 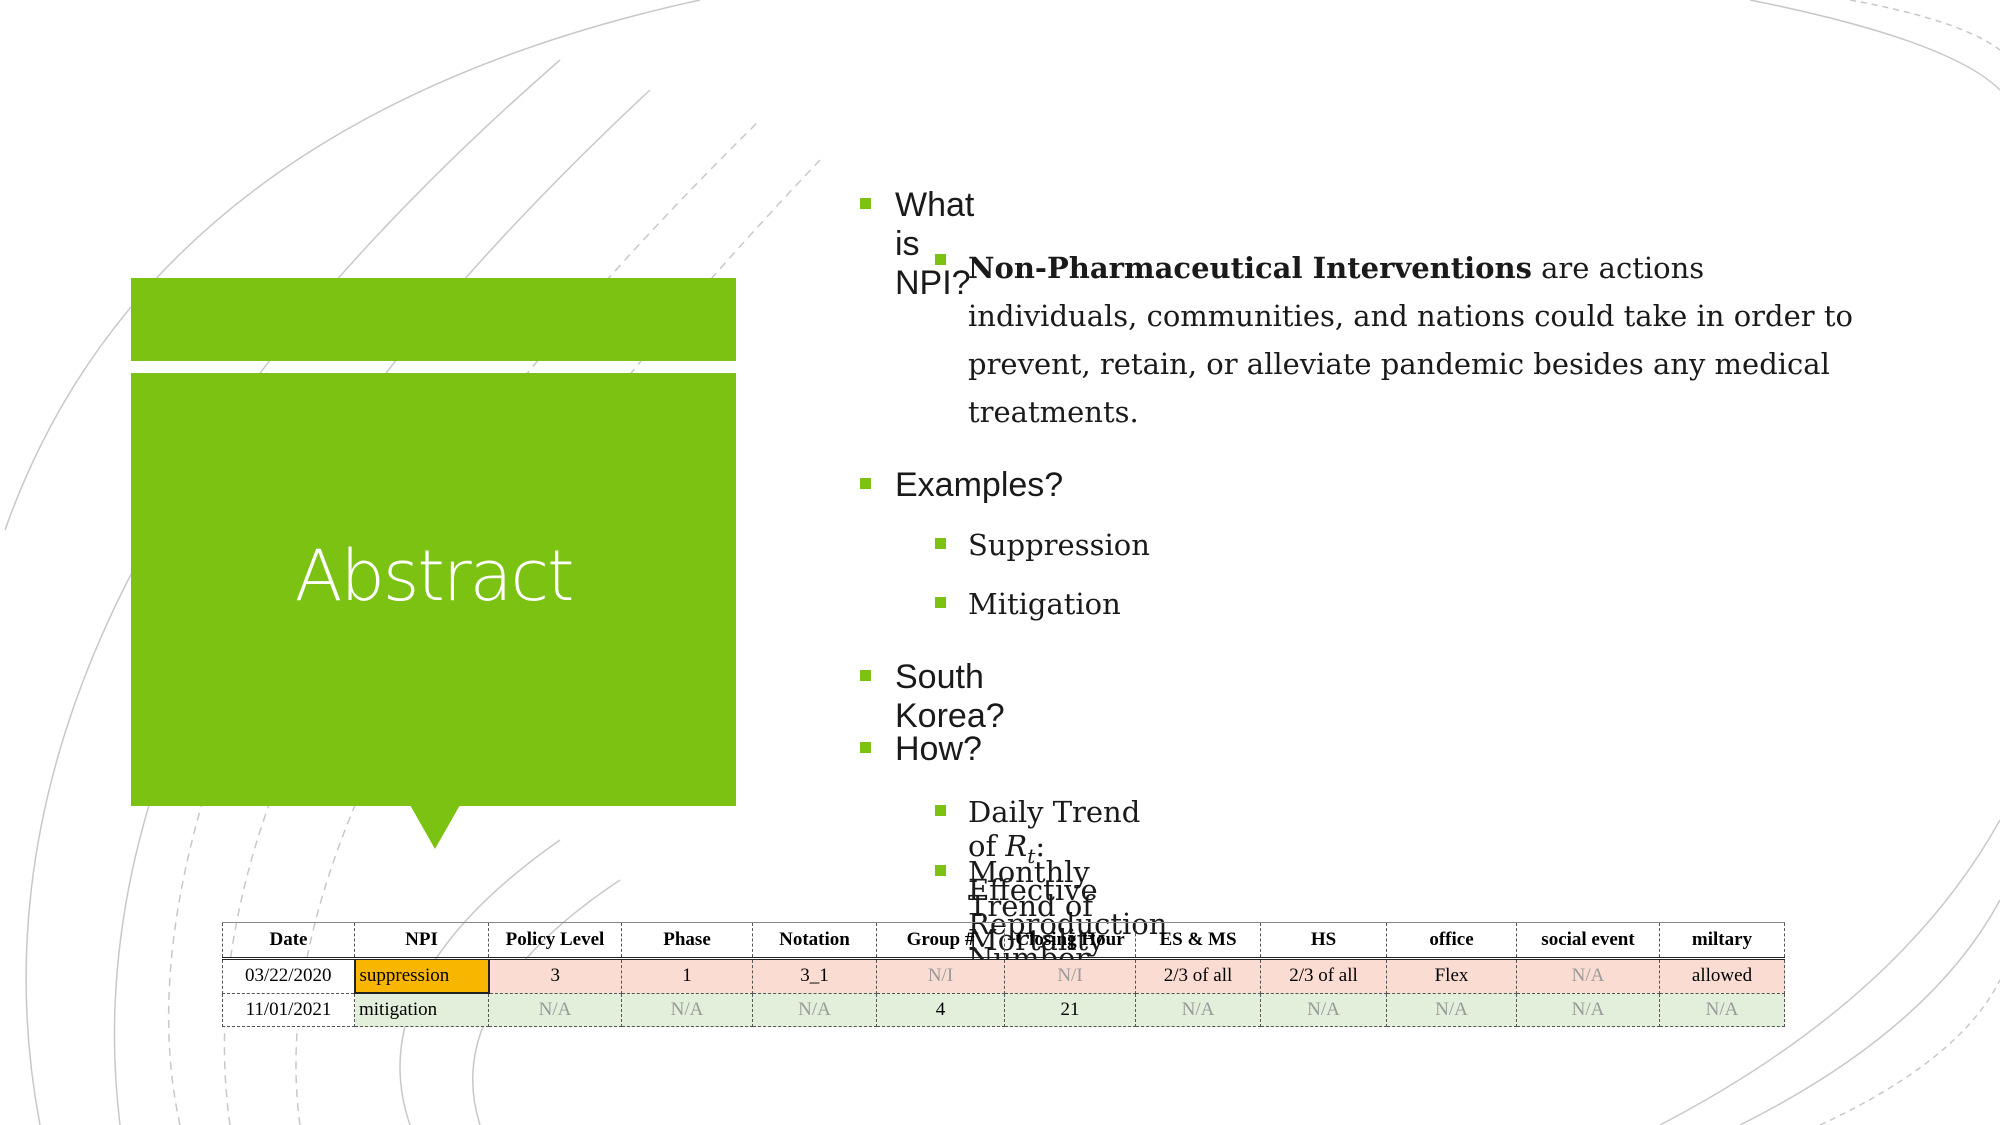 What do you see at coordinates (1070, 941) in the screenshot?
I see `header-closing-hour: Closing Hour` at bounding box center [1070, 941].